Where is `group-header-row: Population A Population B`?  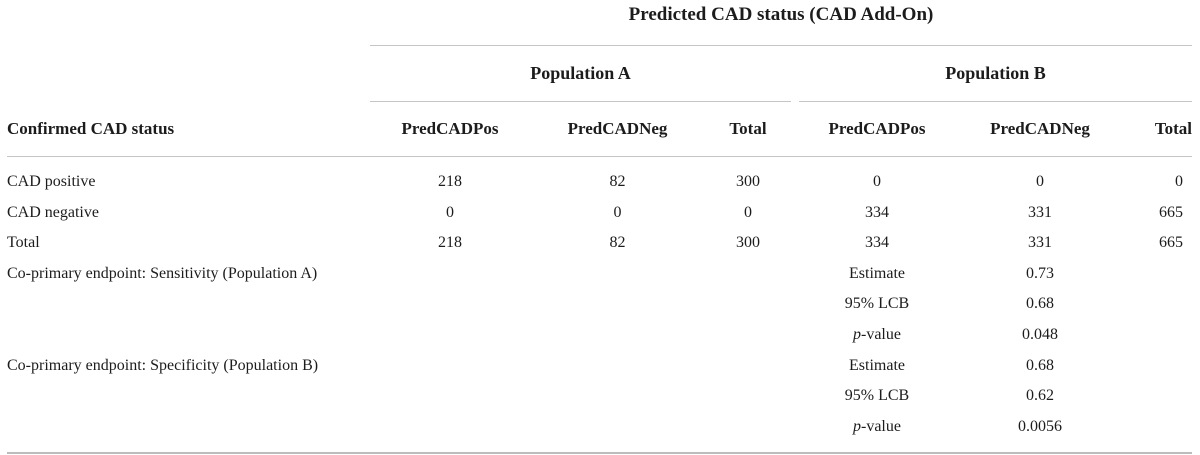 group-header-row: Population A Population B is located at coordinates (599, 73).